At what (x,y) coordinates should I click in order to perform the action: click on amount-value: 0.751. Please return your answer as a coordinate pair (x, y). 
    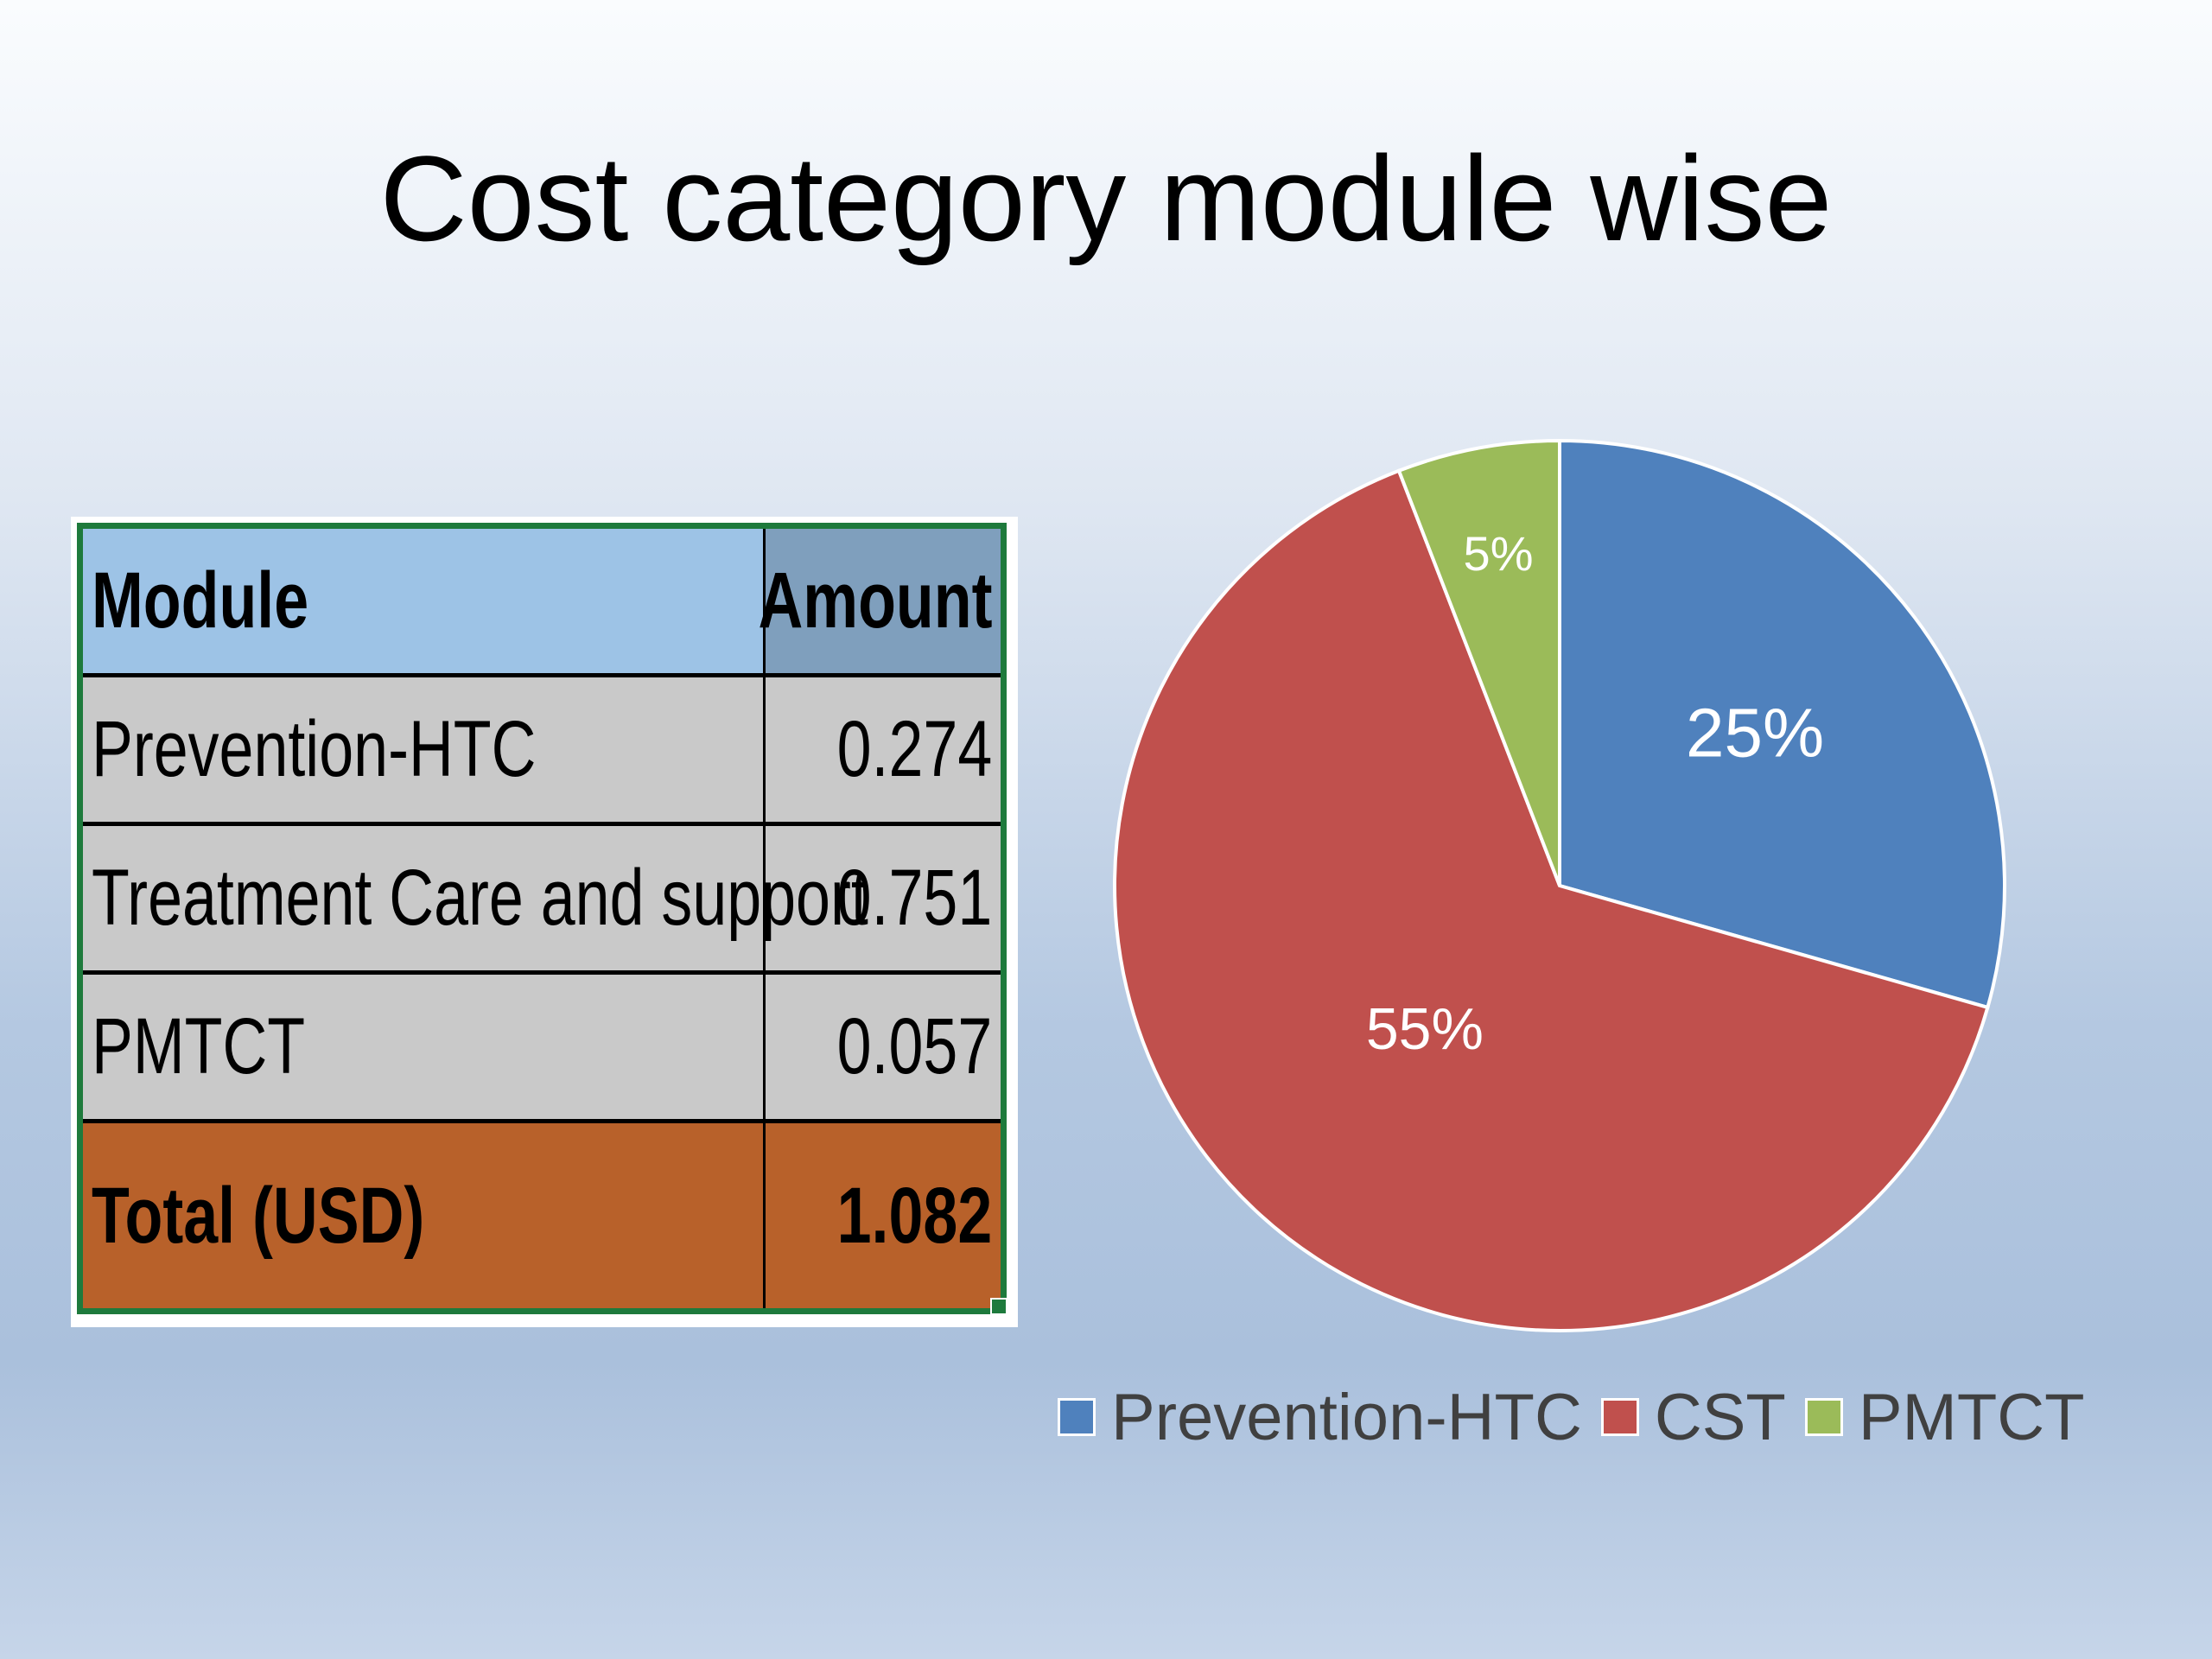
    Looking at the image, I should click on (914, 898).